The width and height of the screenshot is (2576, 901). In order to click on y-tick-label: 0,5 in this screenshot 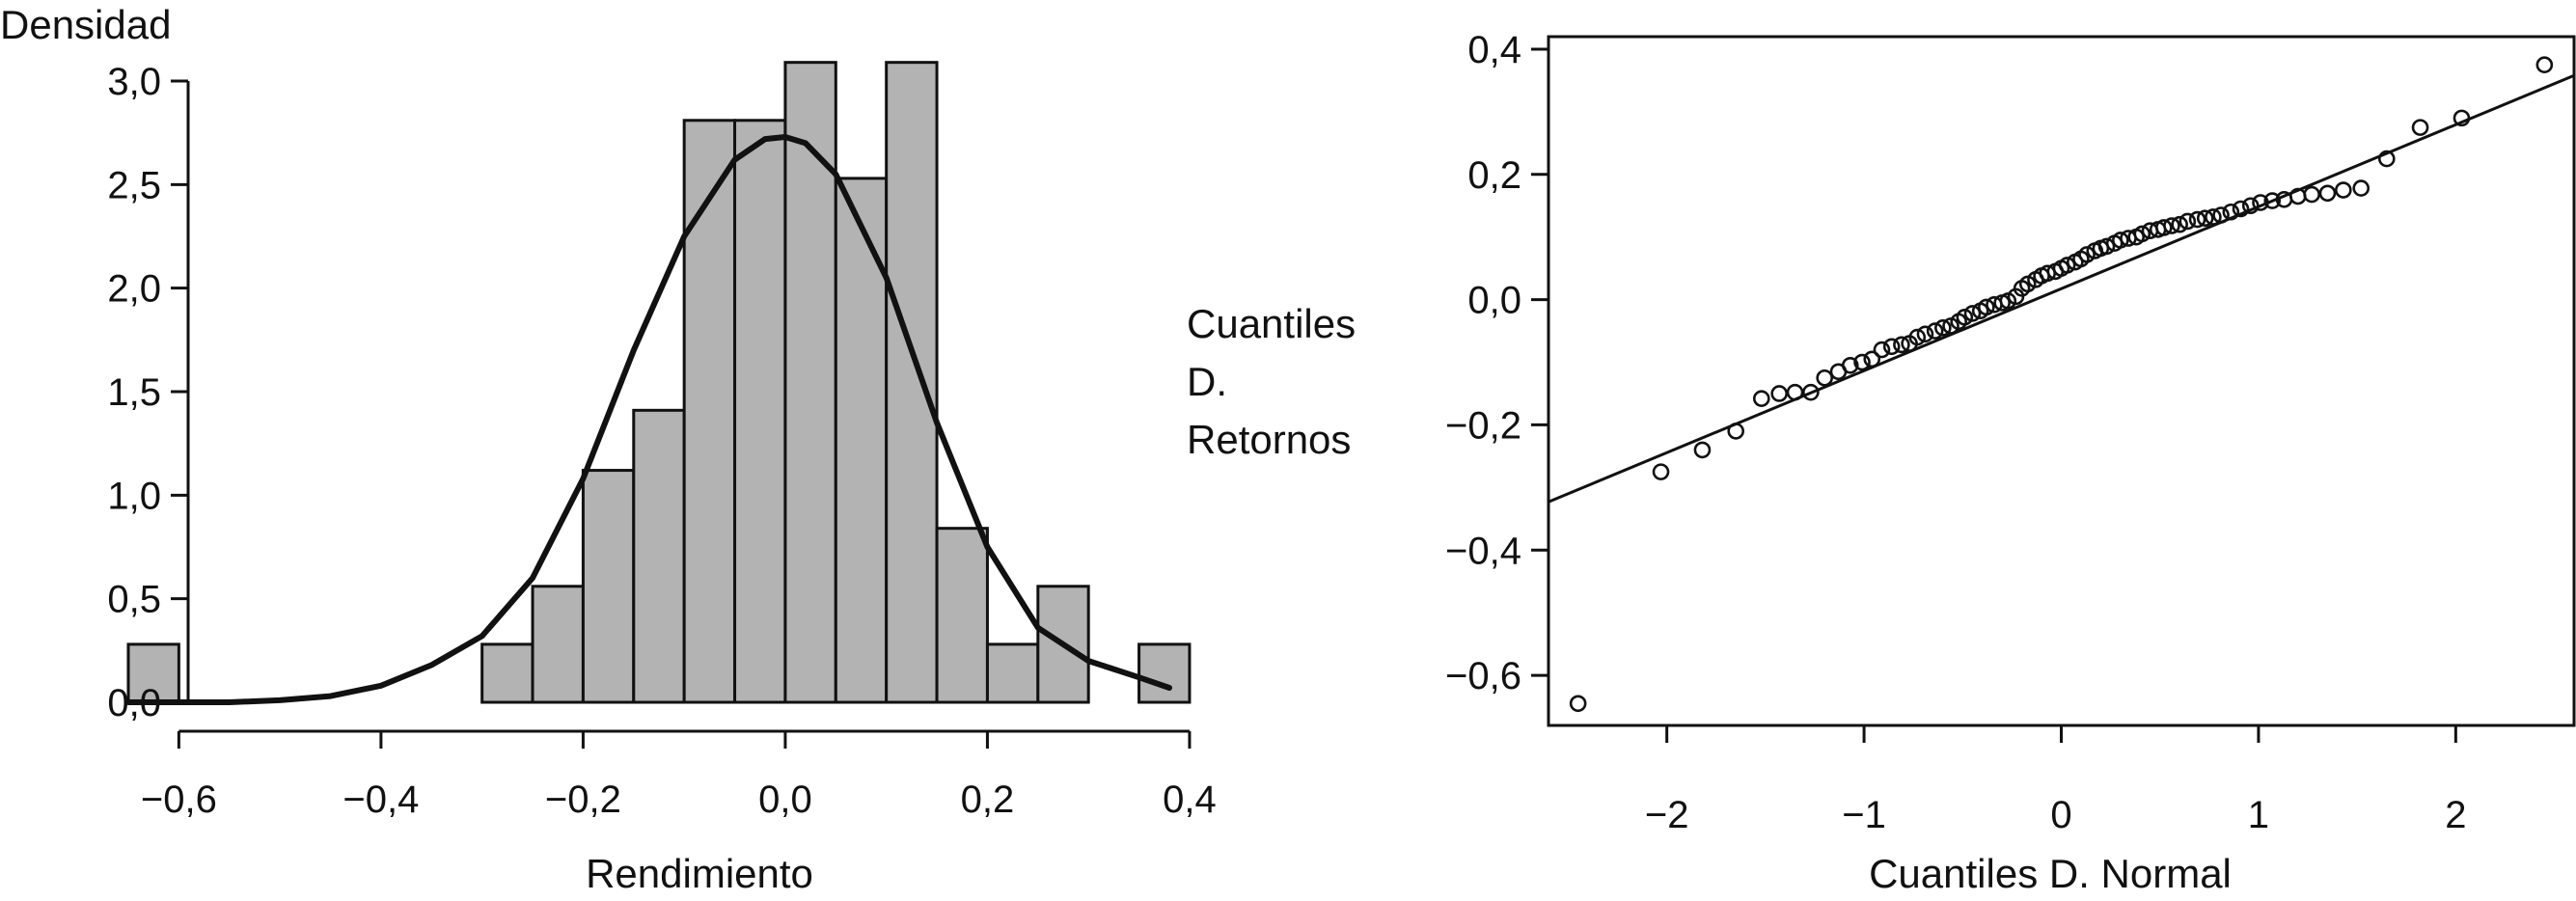, I will do `click(134, 600)`.